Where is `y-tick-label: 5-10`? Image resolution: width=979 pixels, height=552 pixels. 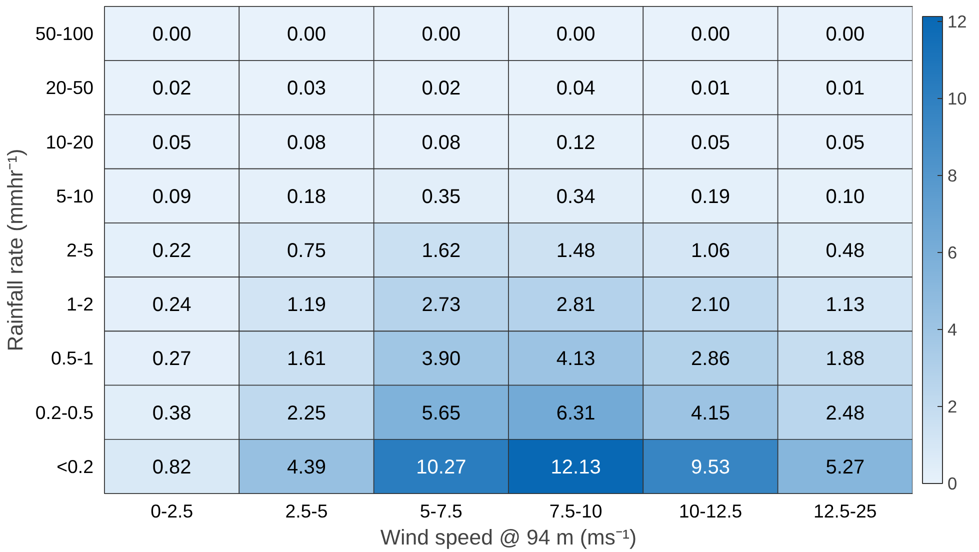
y-tick-label: 5-10 is located at coordinates (75, 195).